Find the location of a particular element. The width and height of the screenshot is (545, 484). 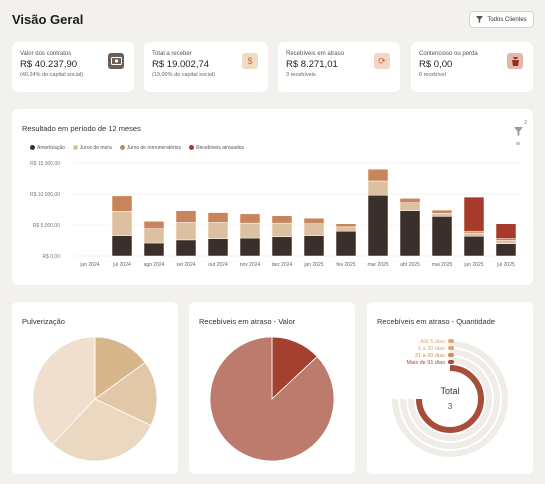

chart-filter-button: 2 is located at coordinates (520, 130).